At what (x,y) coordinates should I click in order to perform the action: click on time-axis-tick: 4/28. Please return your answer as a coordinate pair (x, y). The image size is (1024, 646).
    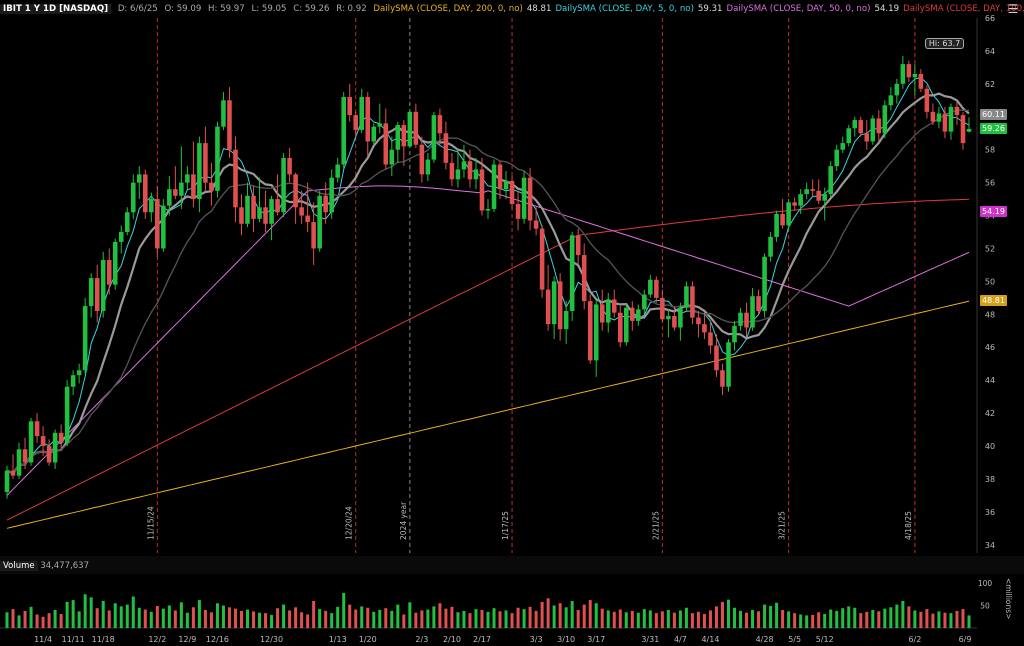
    Looking at the image, I should click on (765, 639).